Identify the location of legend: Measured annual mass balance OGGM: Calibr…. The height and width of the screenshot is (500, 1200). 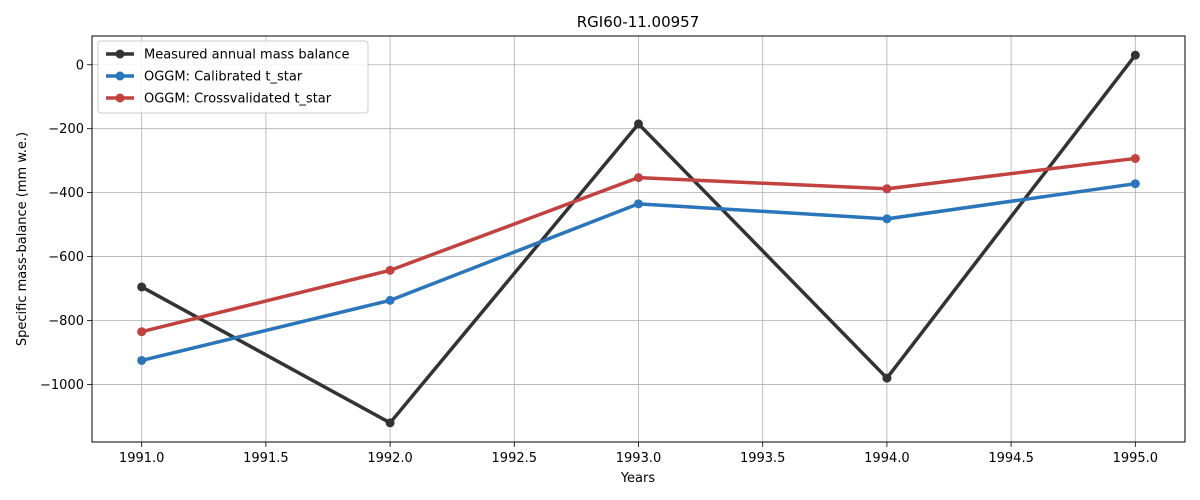
(233, 77).